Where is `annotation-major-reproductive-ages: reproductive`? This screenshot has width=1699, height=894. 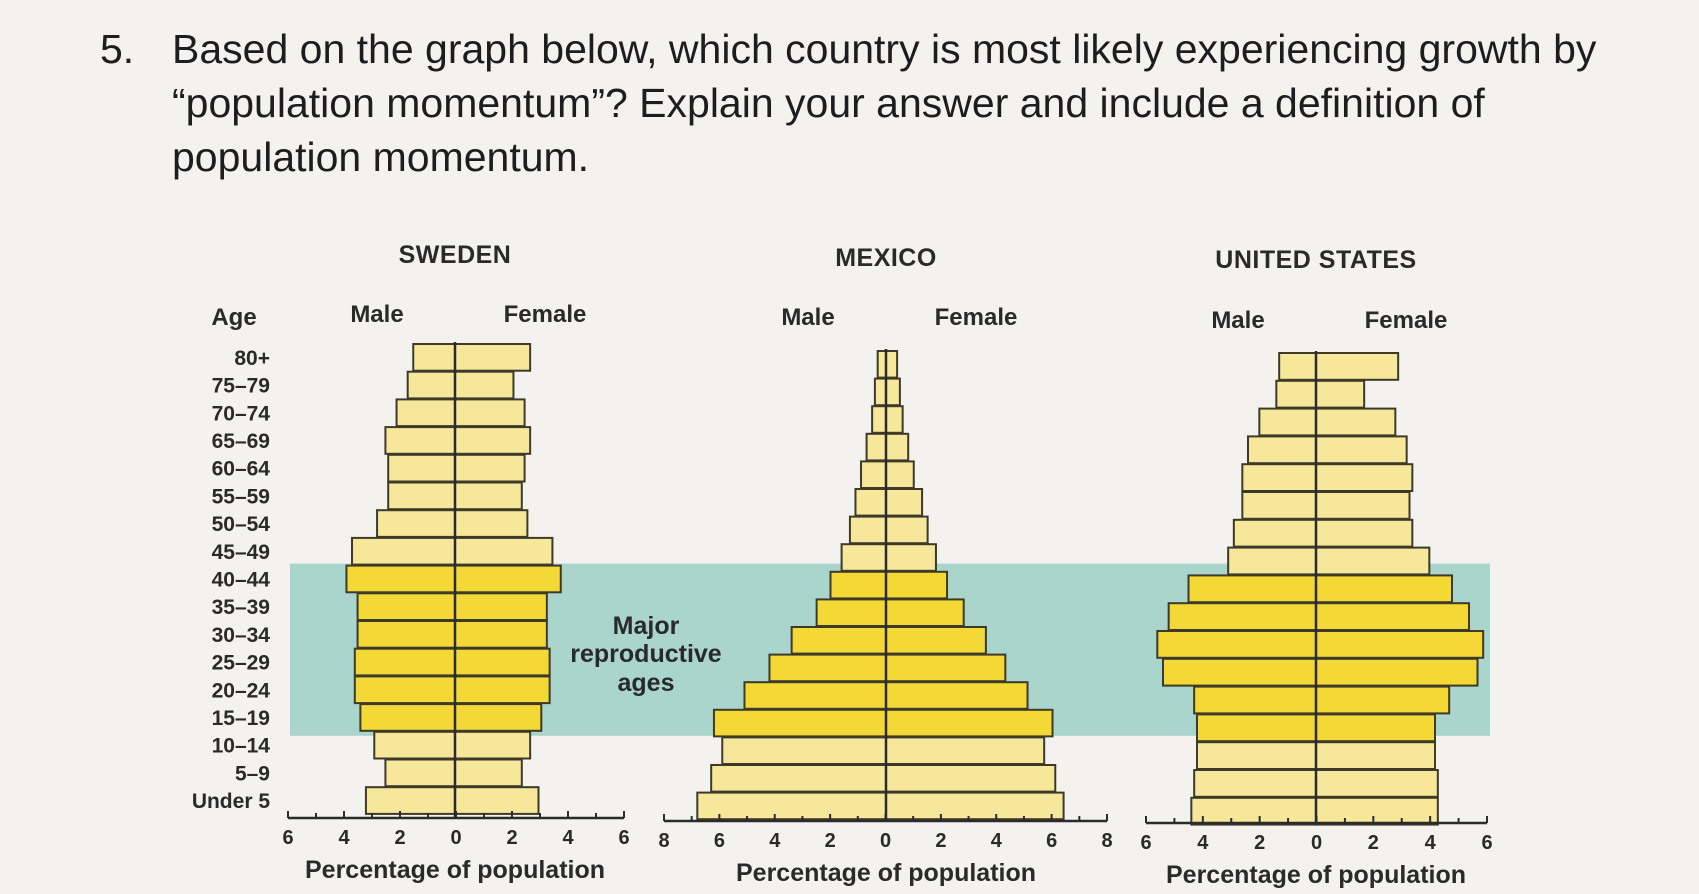 annotation-major-reproductive-ages: reproductive is located at coordinates (646, 654).